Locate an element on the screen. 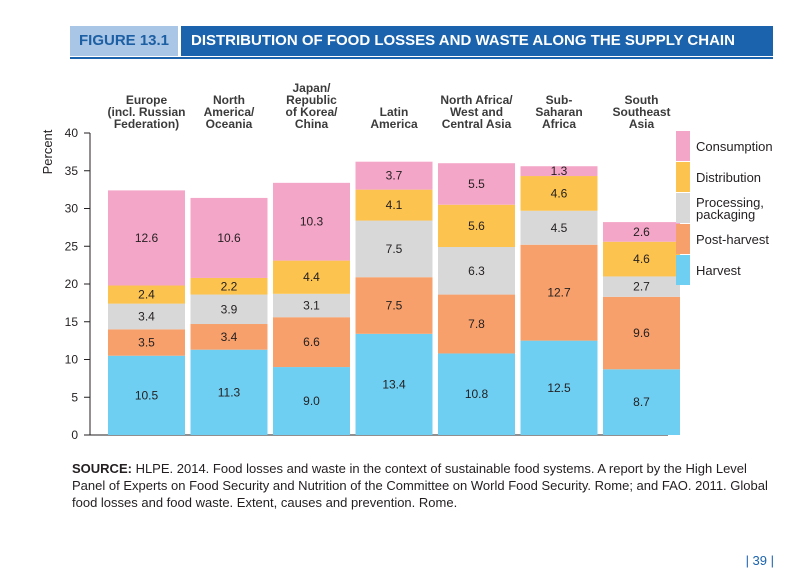 The image size is (804, 583). data-label: 3.1 is located at coordinates (311, 306).